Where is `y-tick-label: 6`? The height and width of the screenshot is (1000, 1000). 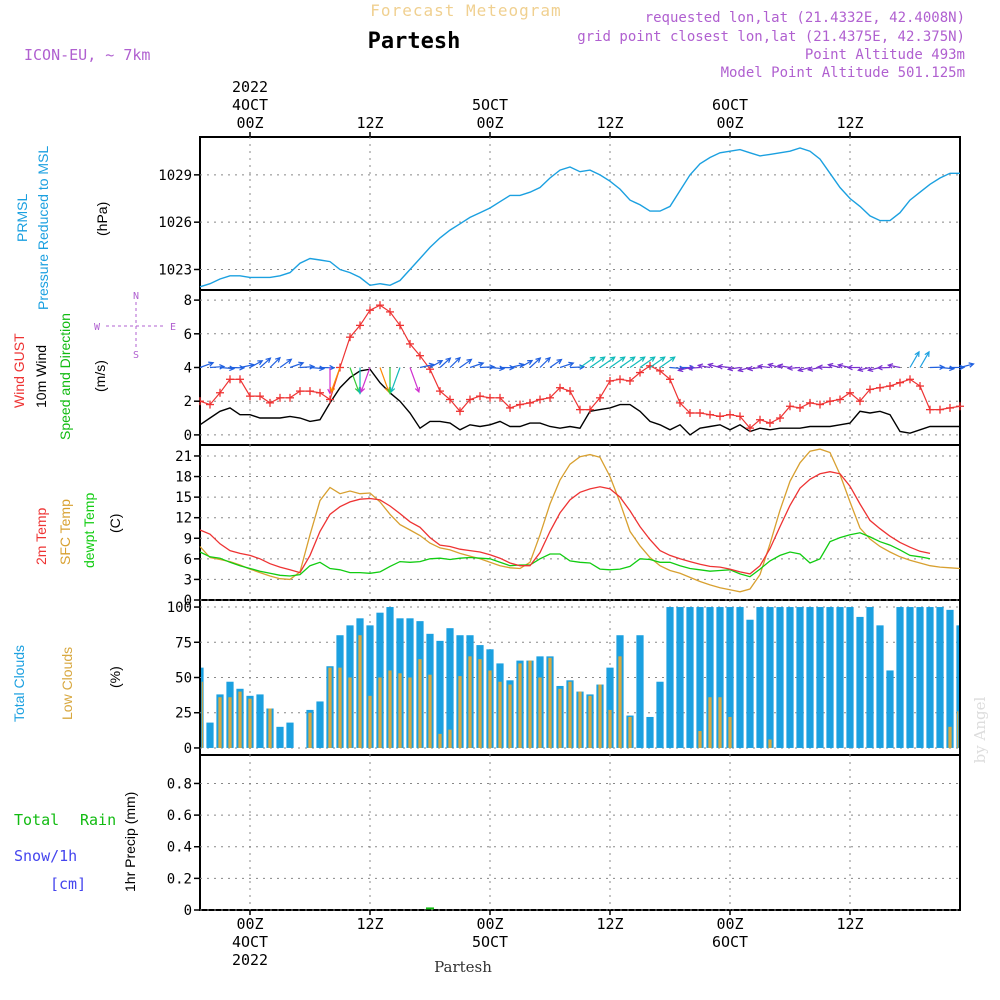 y-tick-label: 6 is located at coordinates (188, 335).